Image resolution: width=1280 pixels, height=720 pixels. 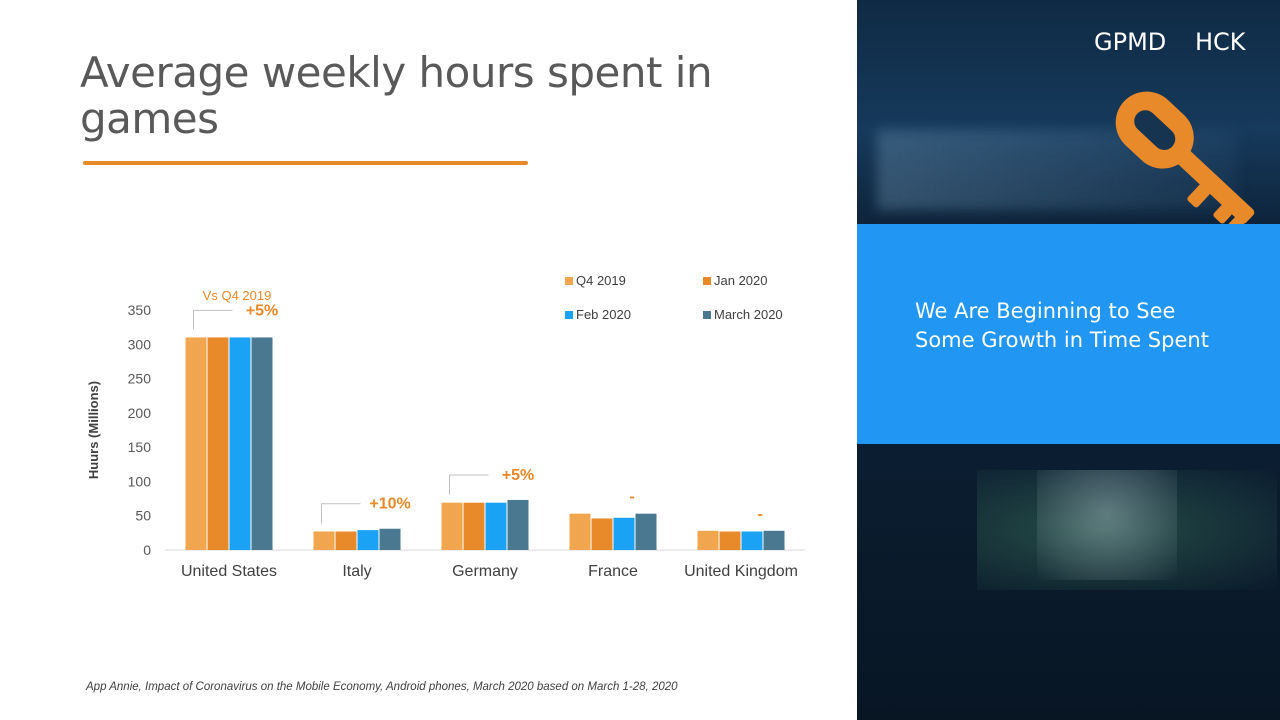 What do you see at coordinates (140, 481) in the screenshot?
I see `y-tick-label: 100` at bounding box center [140, 481].